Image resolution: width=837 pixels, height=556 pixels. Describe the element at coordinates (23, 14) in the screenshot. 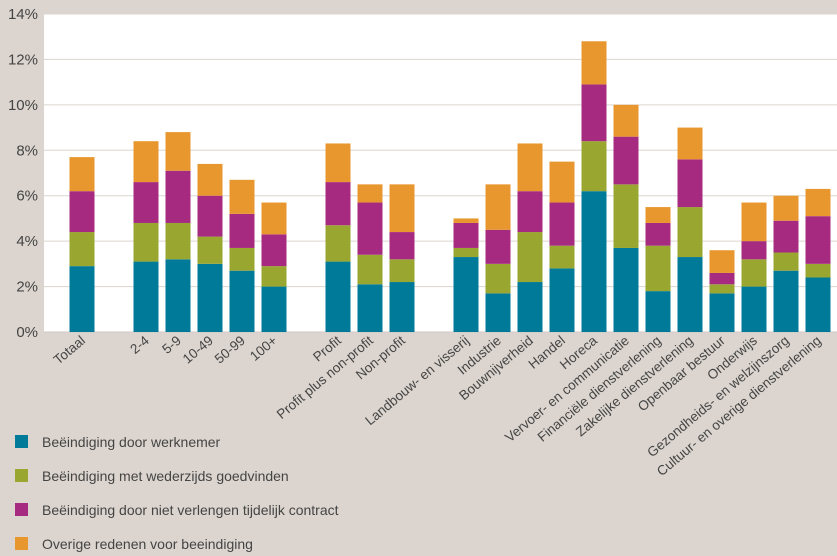

I see `y-tick-label: 14%` at that location.